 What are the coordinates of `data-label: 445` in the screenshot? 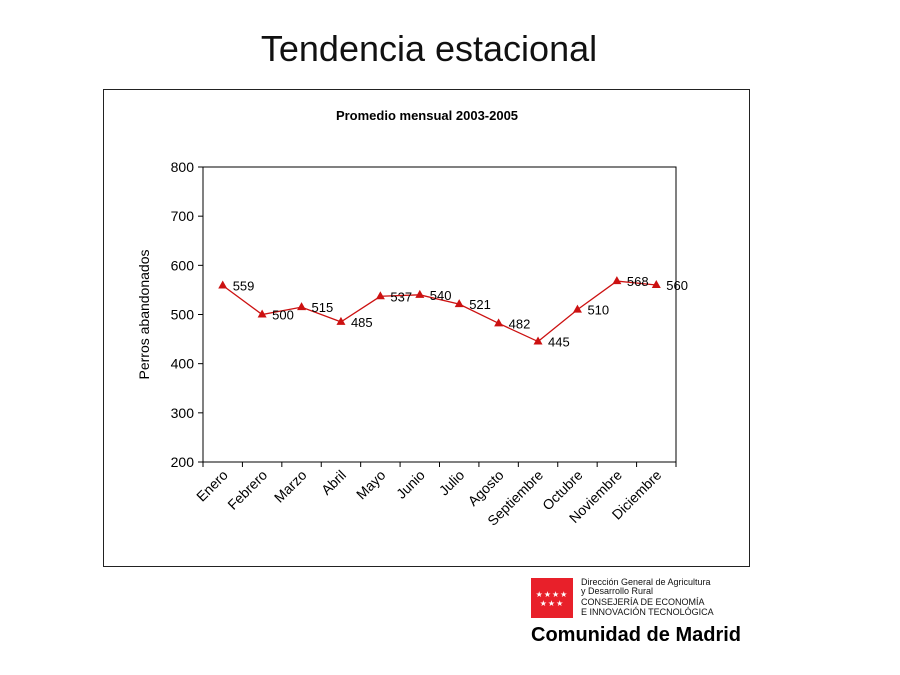 It's located at (559, 342).